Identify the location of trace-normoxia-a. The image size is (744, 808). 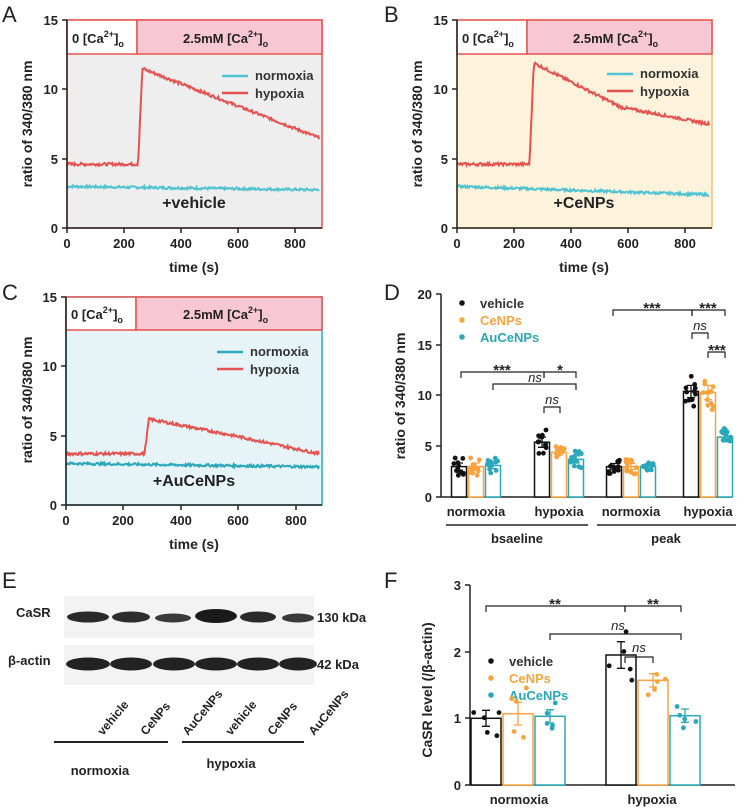
(193, 188).